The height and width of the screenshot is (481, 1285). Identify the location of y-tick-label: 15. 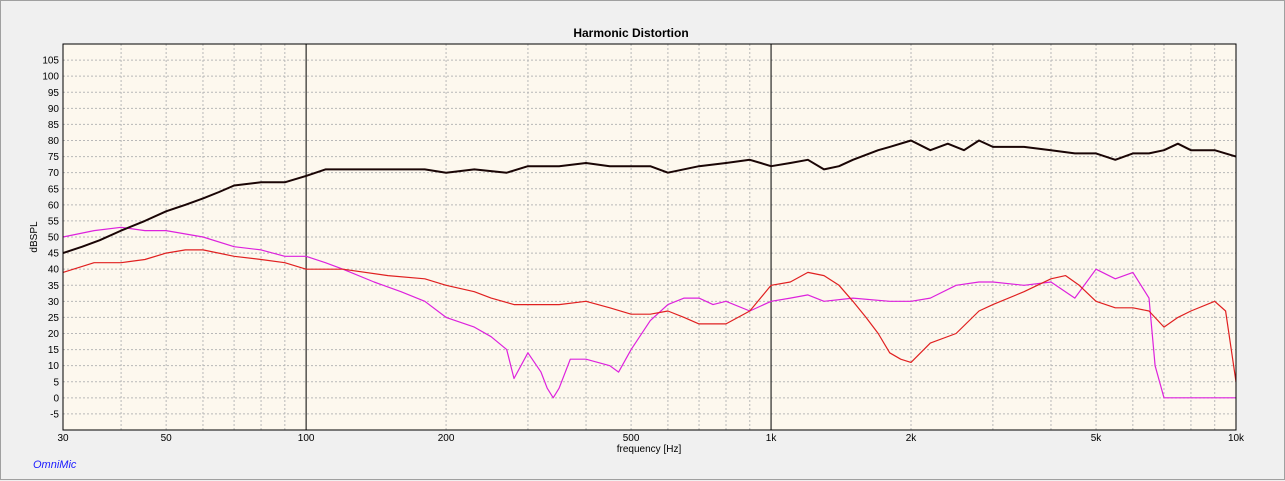
(54, 350).